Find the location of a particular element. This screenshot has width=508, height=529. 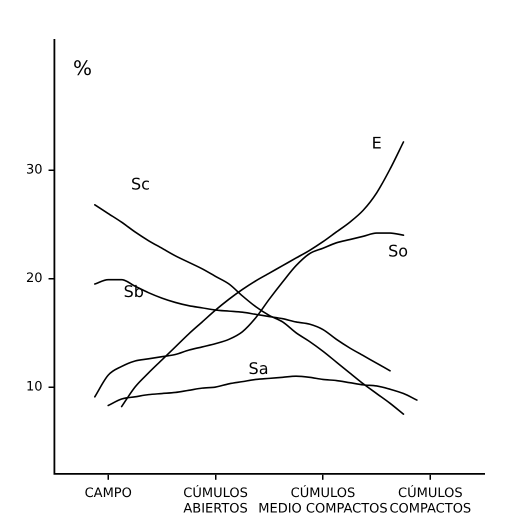

y-tick-label: 10 is located at coordinates (34, 386).